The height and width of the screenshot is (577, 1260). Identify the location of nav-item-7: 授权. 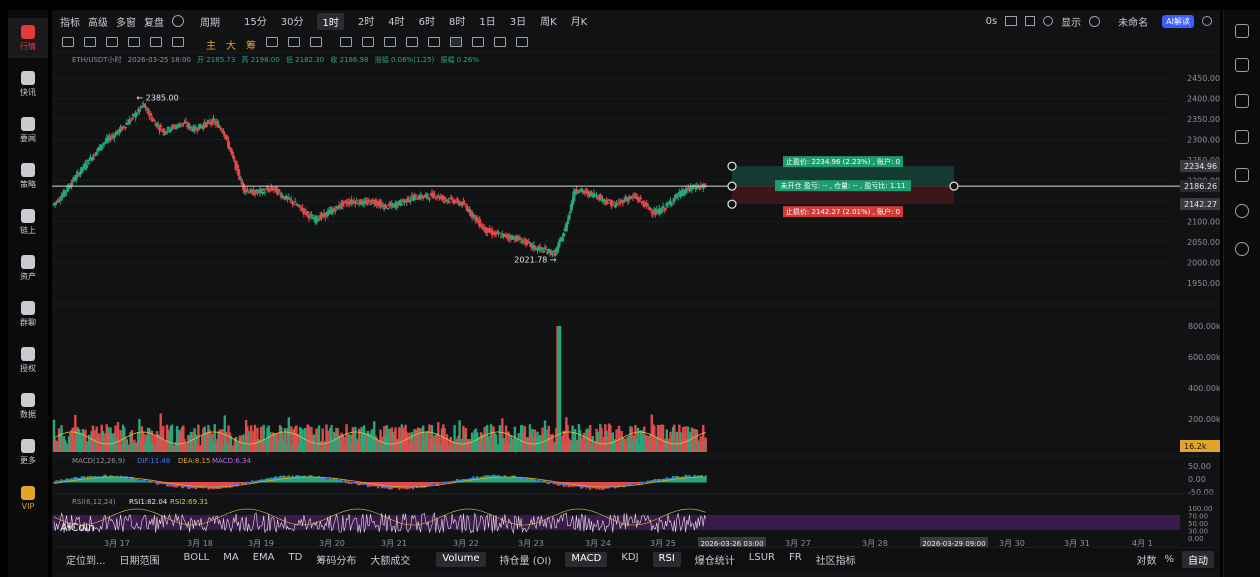
(28, 360).